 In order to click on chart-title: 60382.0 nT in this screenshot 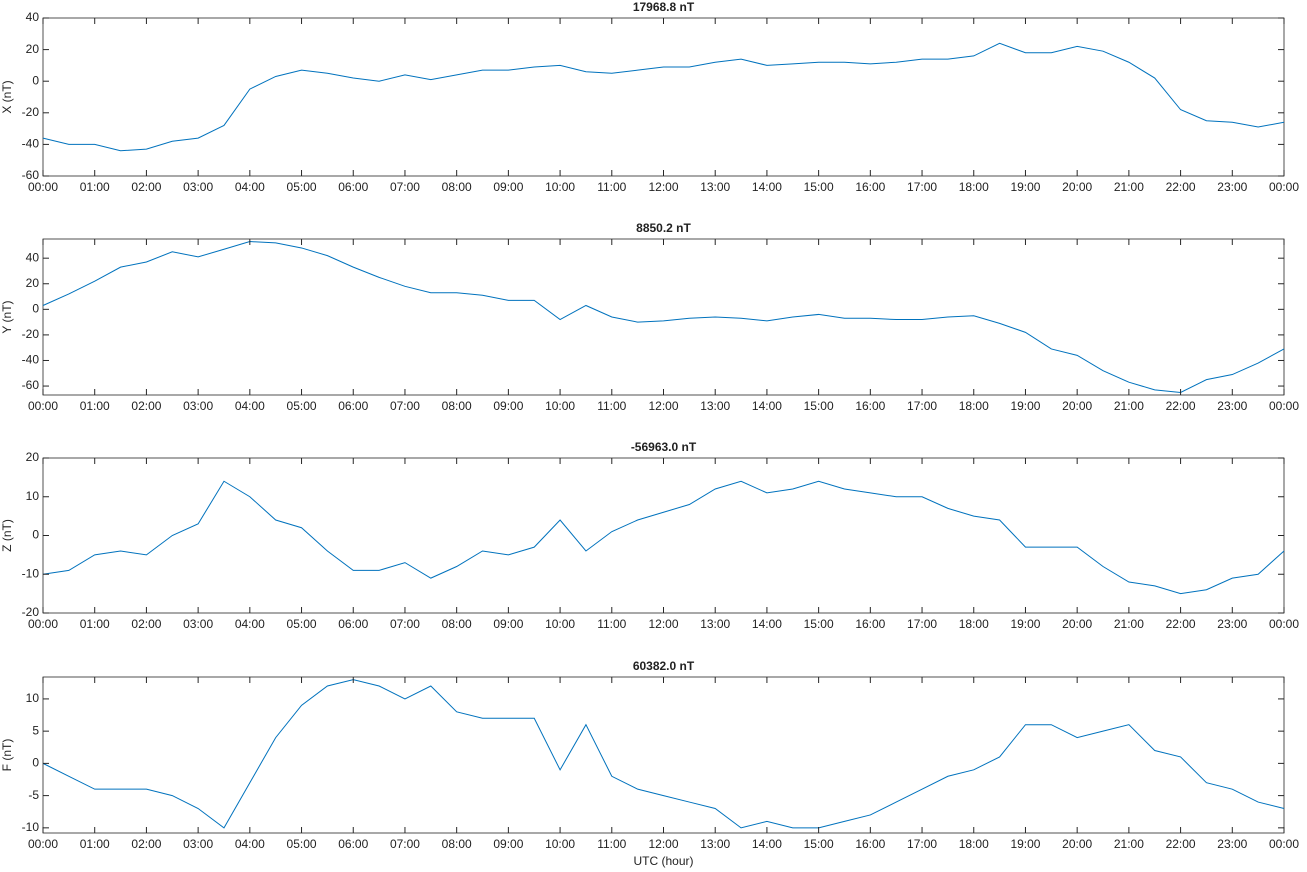, I will do `click(664, 666)`.